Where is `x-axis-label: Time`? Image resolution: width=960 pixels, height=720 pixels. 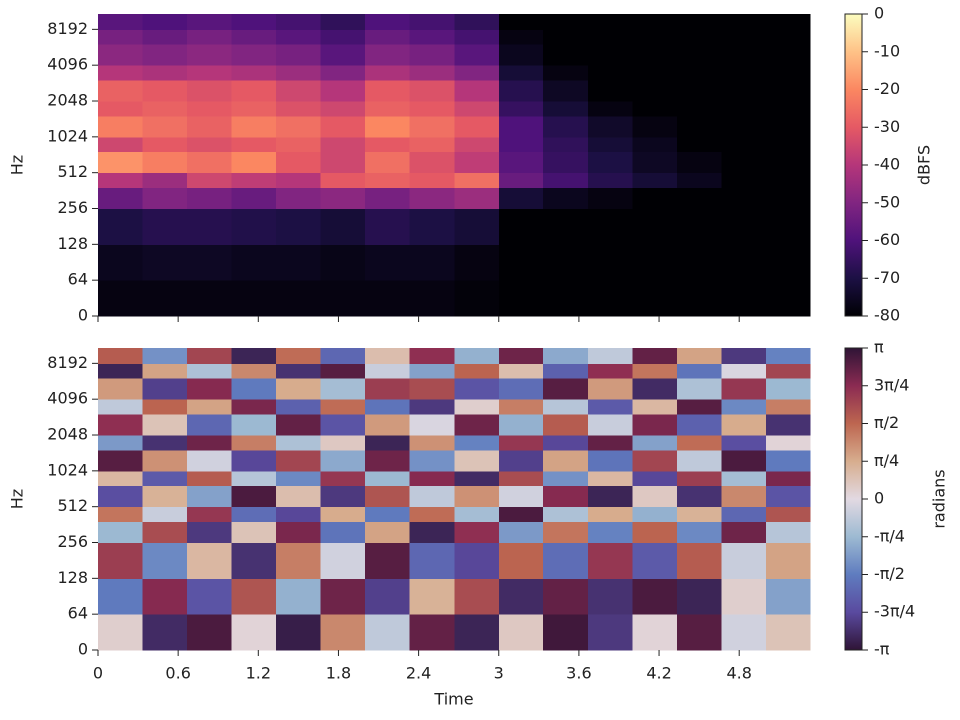
x-axis-label: Time is located at coordinates (453, 699).